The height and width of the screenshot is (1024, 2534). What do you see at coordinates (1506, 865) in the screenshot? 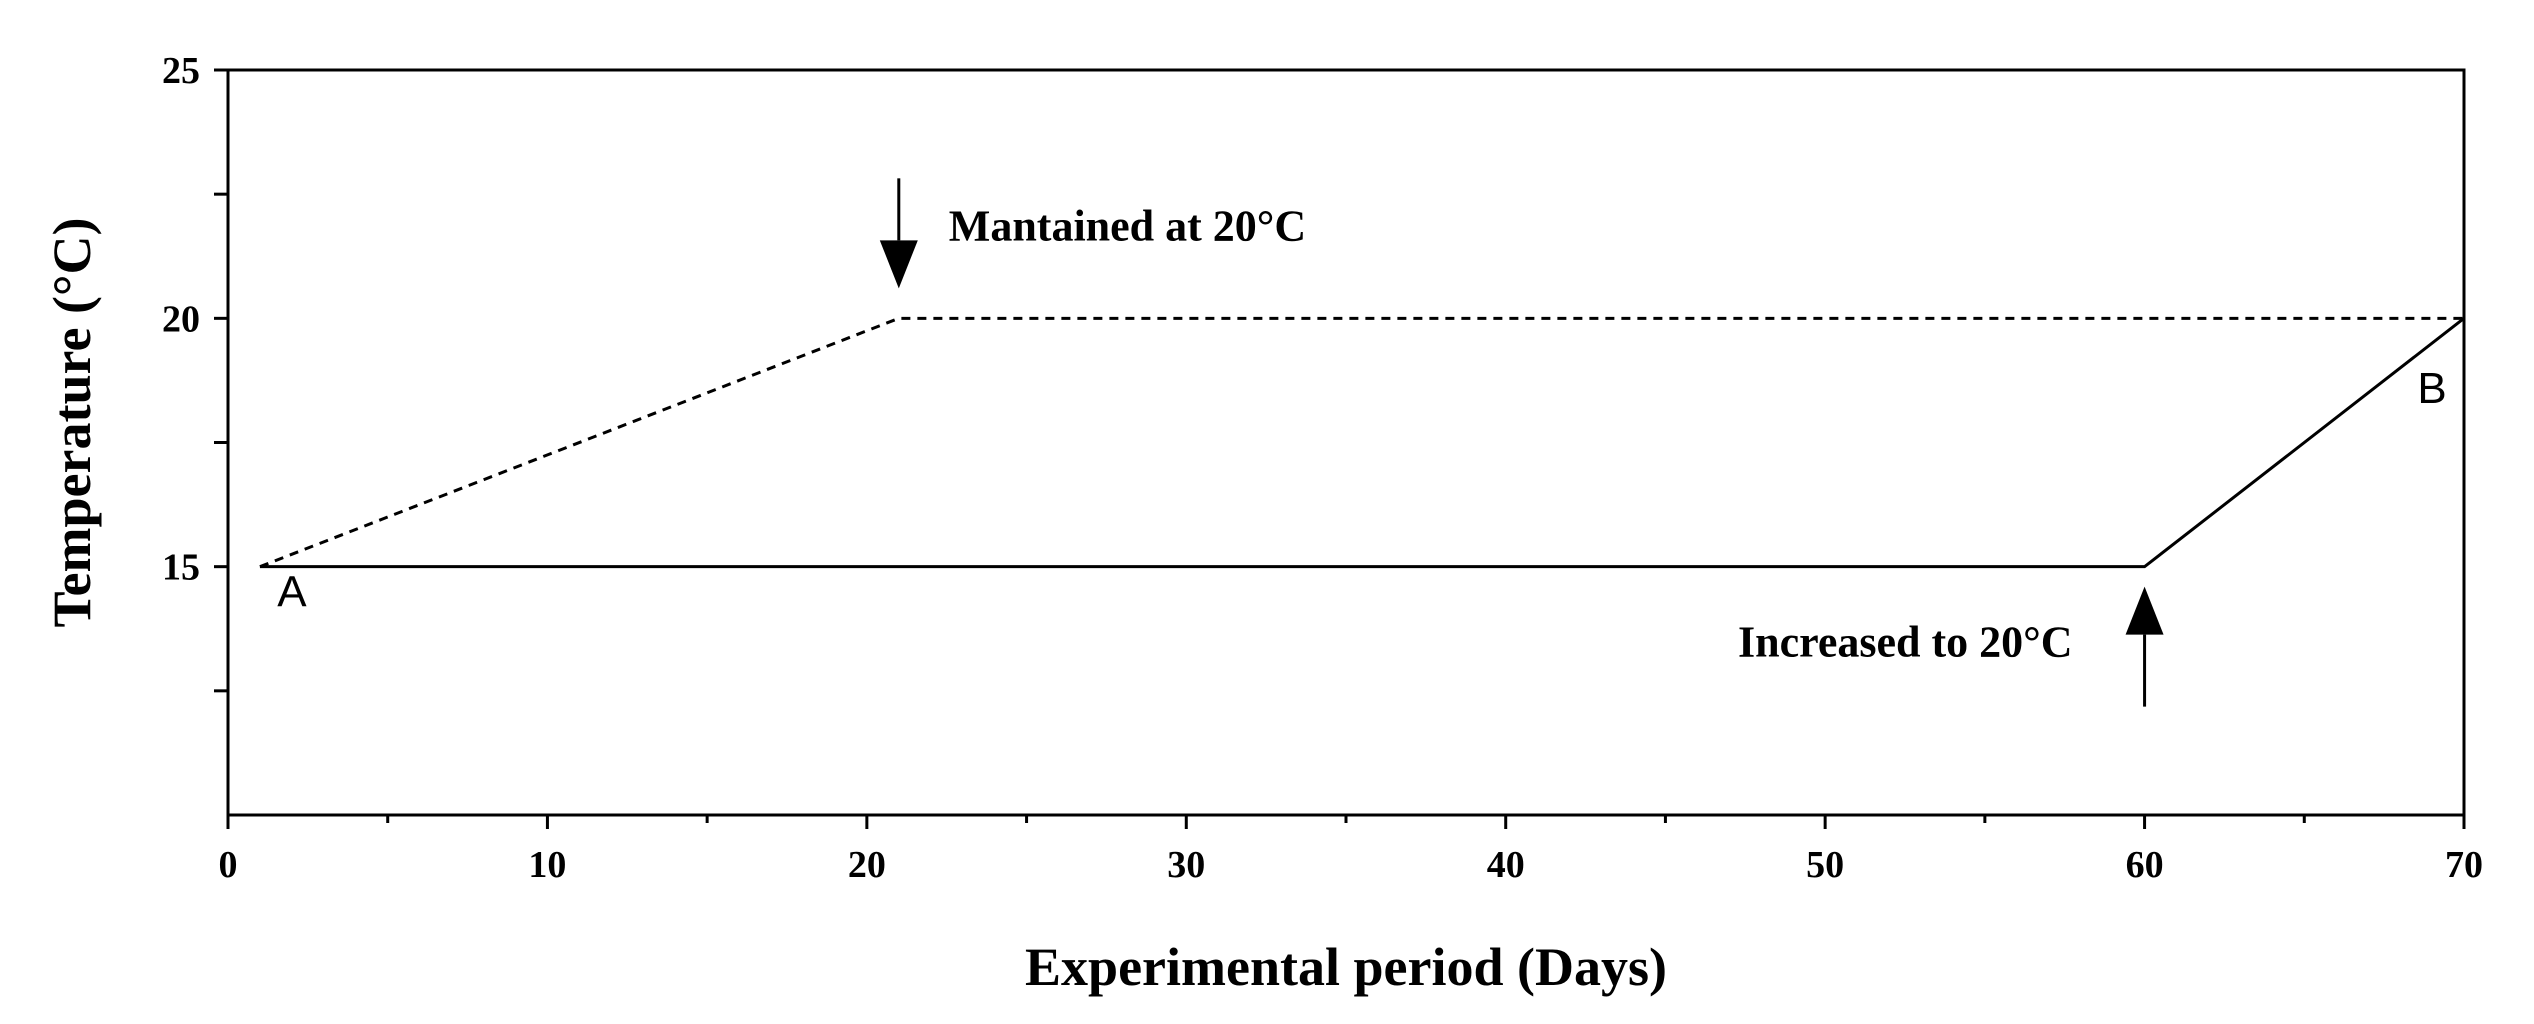
I see `x-tick-label-40: 40` at bounding box center [1506, 865].